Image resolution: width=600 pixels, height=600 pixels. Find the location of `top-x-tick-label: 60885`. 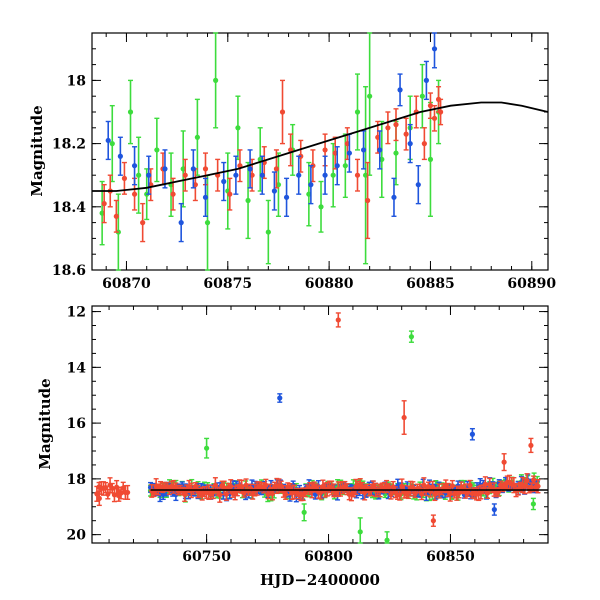

top-x-tick-label: 60885 is located at coordinates (430, 284).